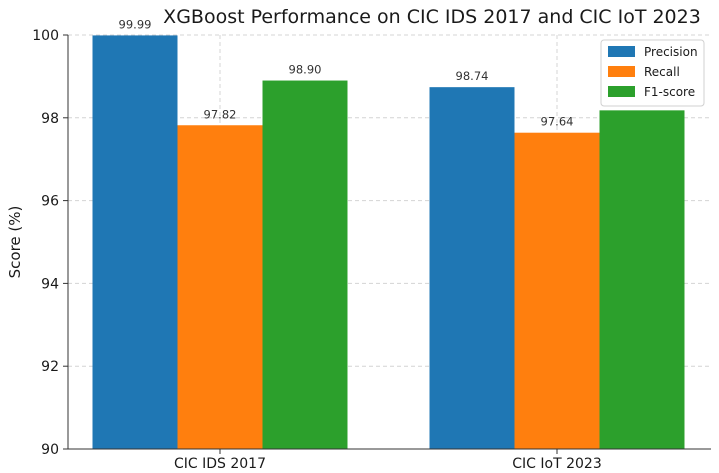 The image size is (719, 473). What do you see at coordinates (135, 24) in the screenshot?
I see `bar-value-label: 99.99` at bounding box center [135, 24].